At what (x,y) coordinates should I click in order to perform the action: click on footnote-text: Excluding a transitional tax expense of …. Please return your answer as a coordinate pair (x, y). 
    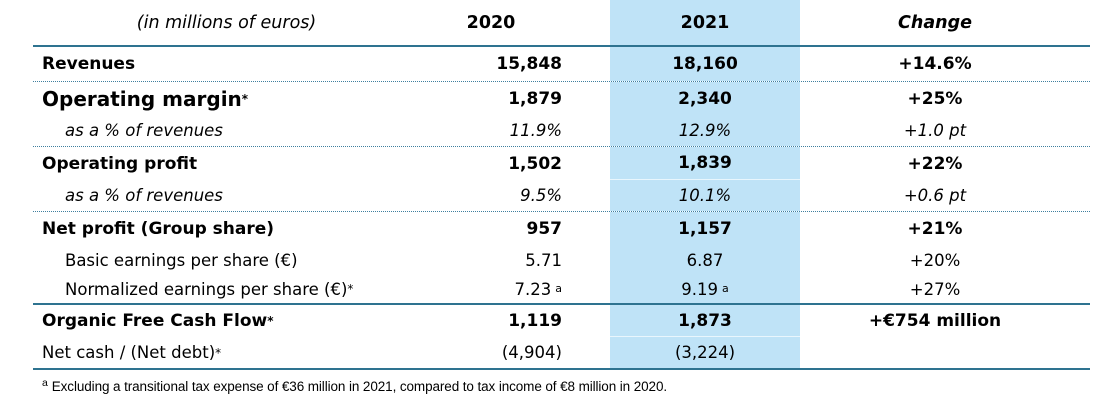
    Looking at the image, I should click on (359, 386).